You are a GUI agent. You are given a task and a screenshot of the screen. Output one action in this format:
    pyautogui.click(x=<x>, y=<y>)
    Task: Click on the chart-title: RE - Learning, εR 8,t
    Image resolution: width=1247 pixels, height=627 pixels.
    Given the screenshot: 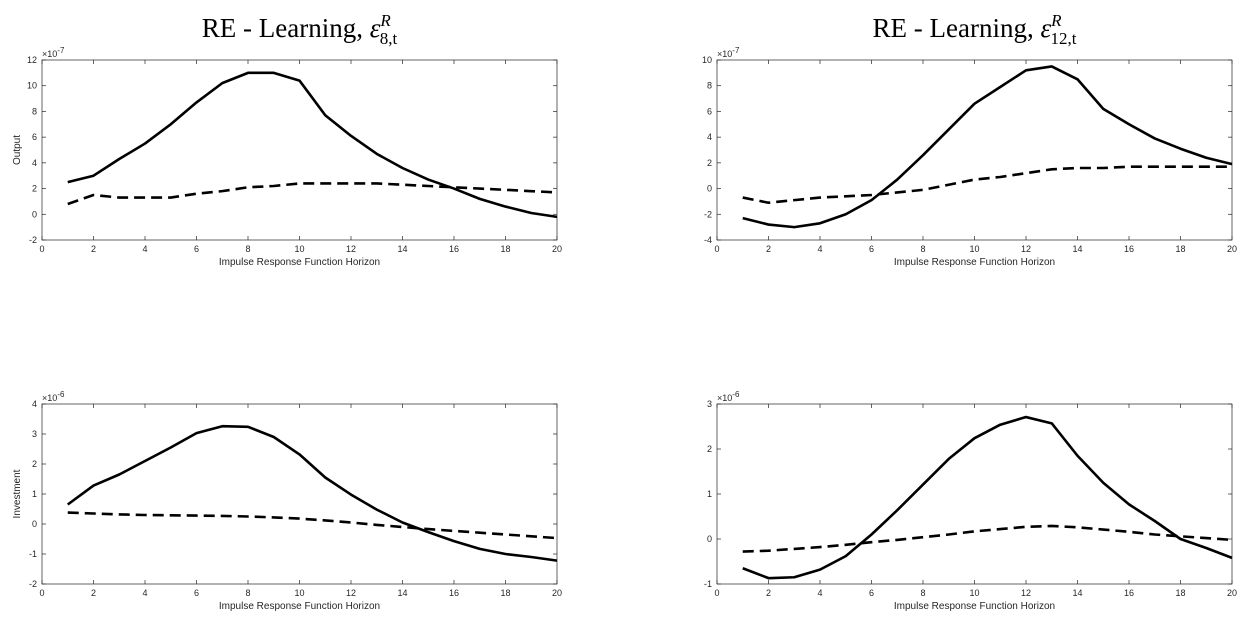 What is the action you would take?
    pyautogui.click(x=300, y=29)
    